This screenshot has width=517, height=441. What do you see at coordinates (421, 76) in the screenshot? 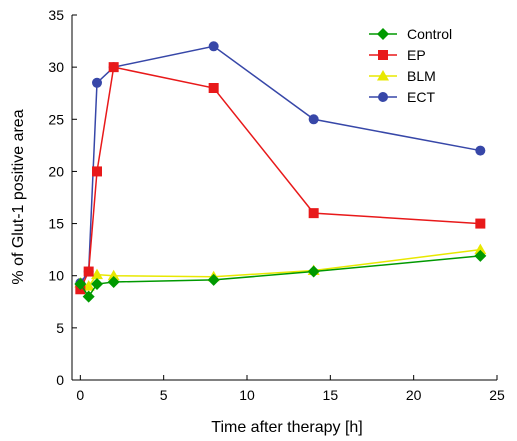
I see `legend-label: BLM` at bounding box center [421, 76].